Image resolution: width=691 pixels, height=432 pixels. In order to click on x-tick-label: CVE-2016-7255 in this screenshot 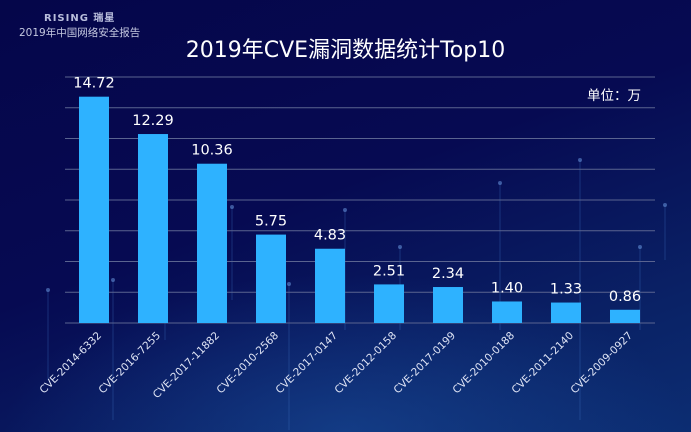, I will do `click(130, 363)`.